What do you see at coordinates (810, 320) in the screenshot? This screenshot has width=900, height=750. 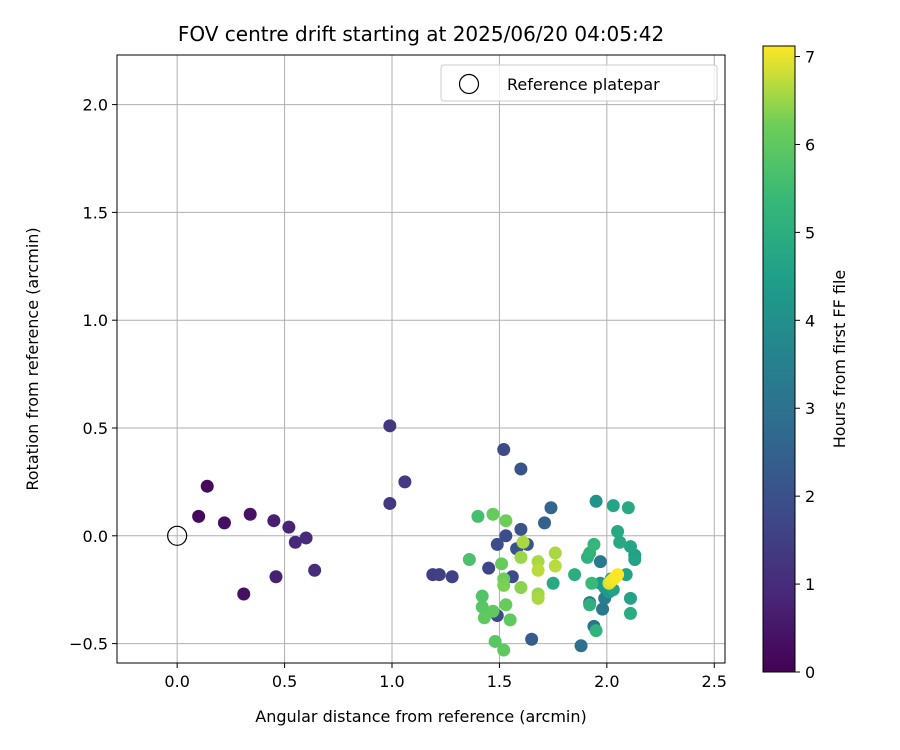 I see `colorbar-tick-label: 4` at bounding box center [810, 320].